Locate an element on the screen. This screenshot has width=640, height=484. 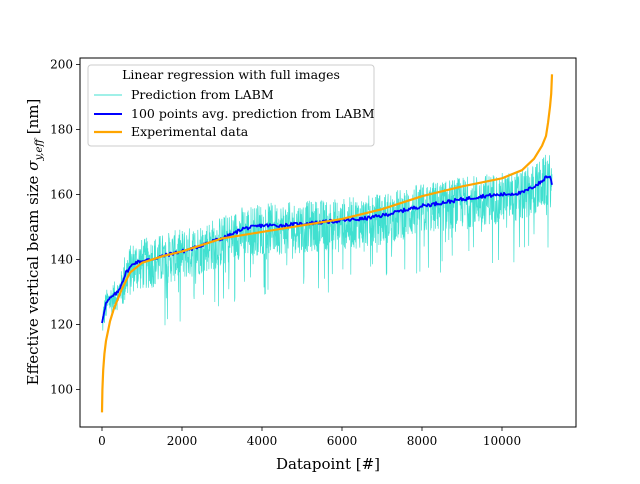
y-axis-label-symbol: σ is located at coordinates (33, 165).